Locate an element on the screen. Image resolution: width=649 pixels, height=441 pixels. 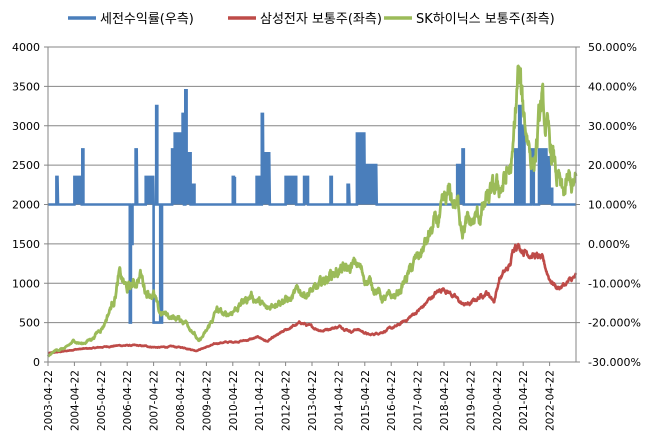
x-tick-label: 2008-04-22 is located at coordinates (181, 400).